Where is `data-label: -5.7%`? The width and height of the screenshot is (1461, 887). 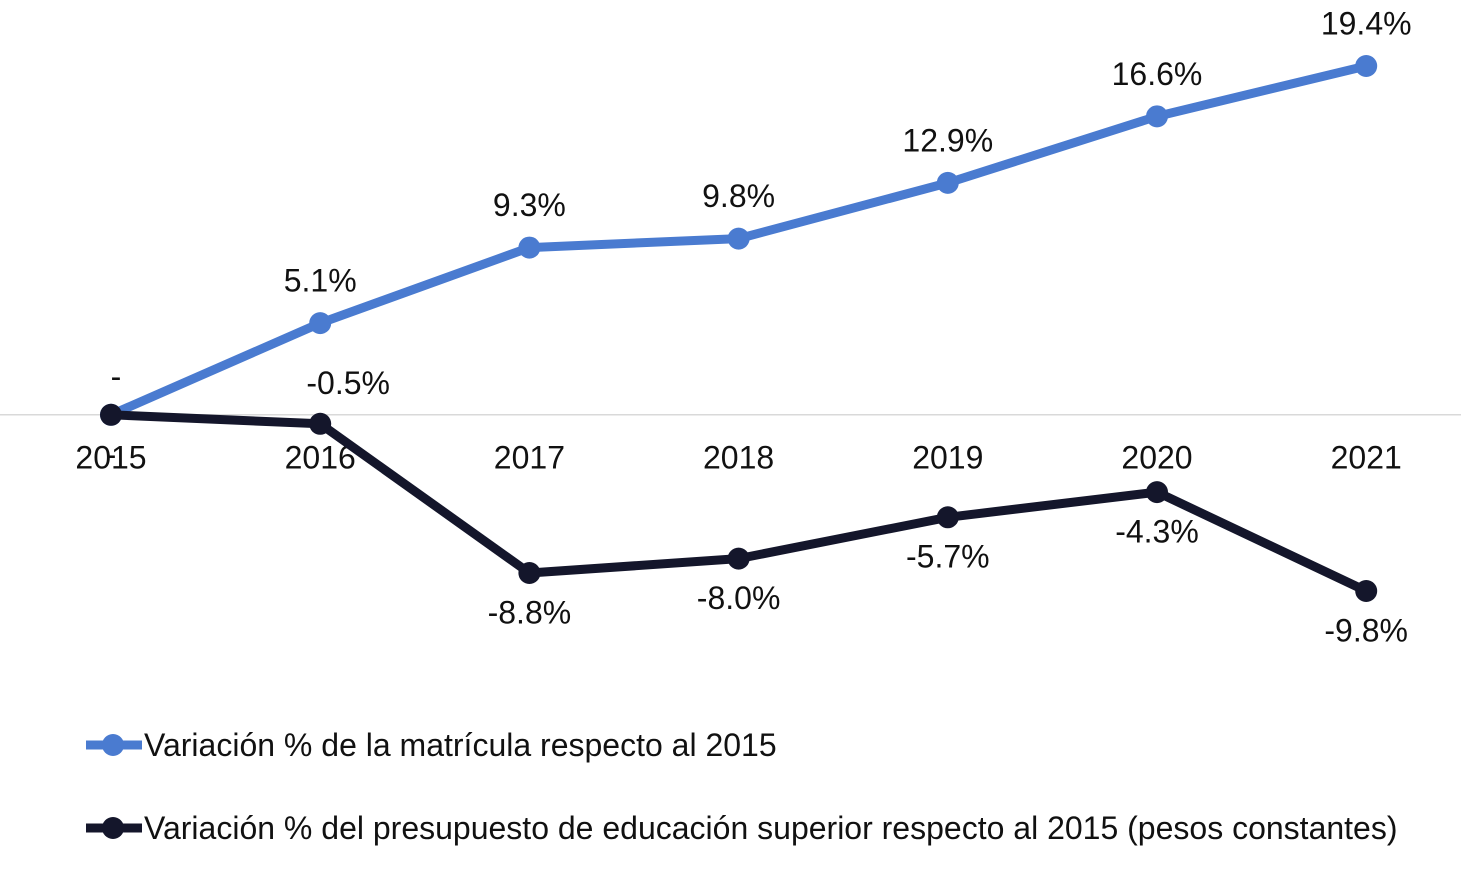
data-label: -5.7% is located at coordinates (948, 557).